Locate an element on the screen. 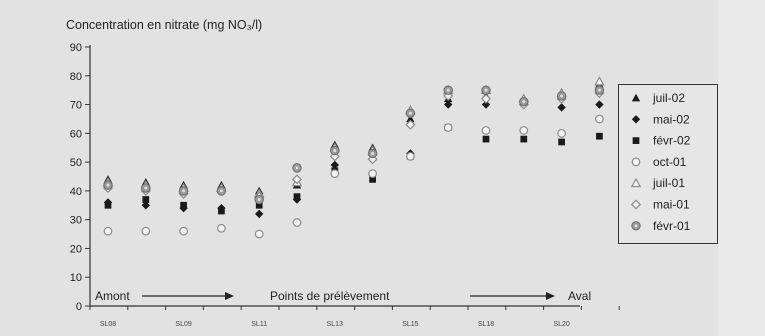 This screenshot has width=765, height=336. point-juil02 is located at coordinates (410, 118).